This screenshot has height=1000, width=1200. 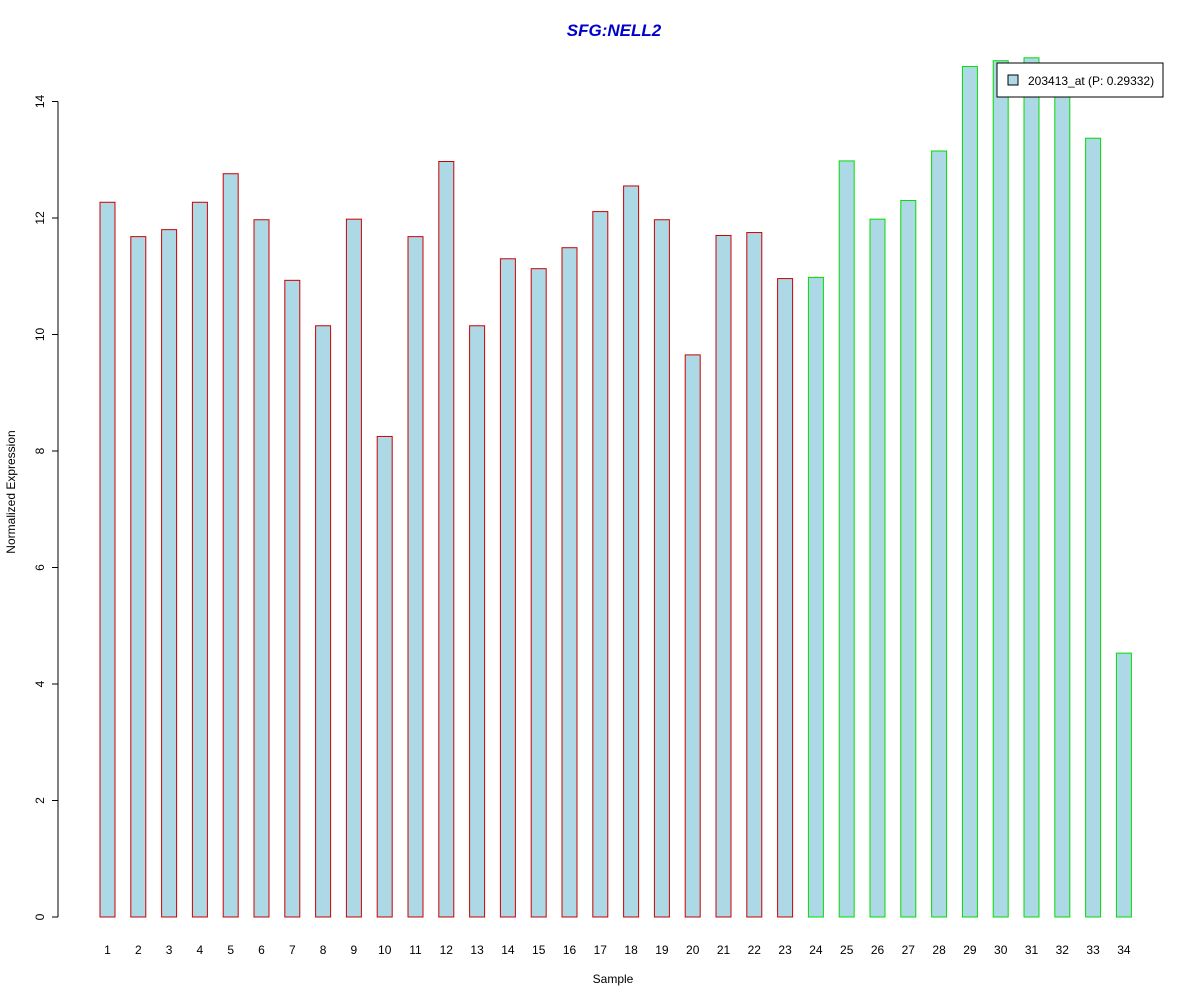 What do you see at coordinates (169, 950) in the screenshot?
I see `x-tick-label: 3` at bounding box center [169, 950].